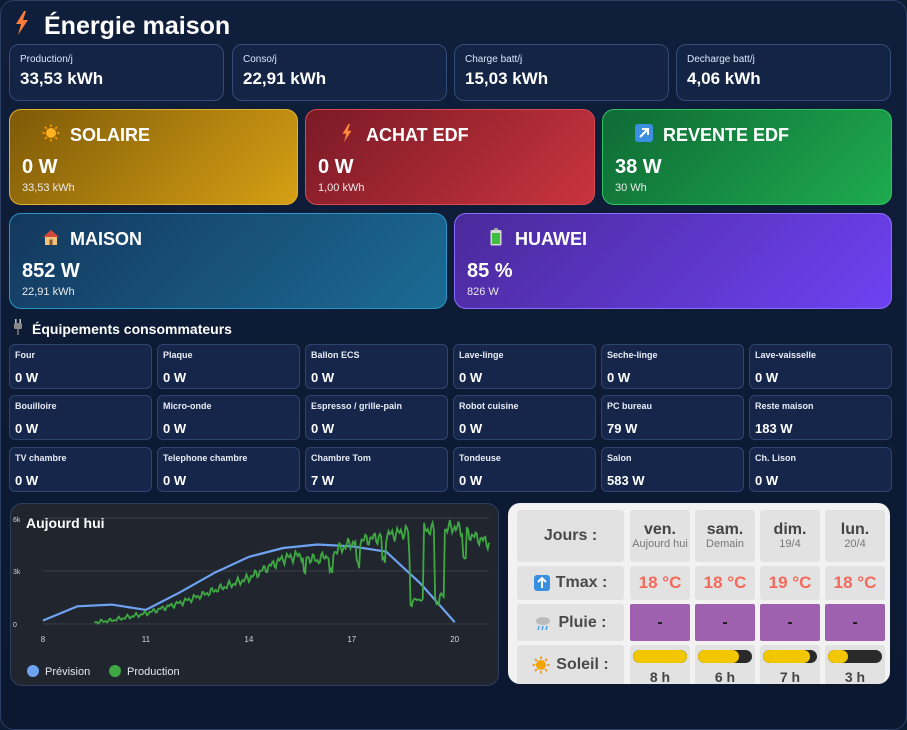 Image resolution: width=907 pixels, height=730 pixels. I want to click on stat-value: 22,91 kWh, so click(285, 78).